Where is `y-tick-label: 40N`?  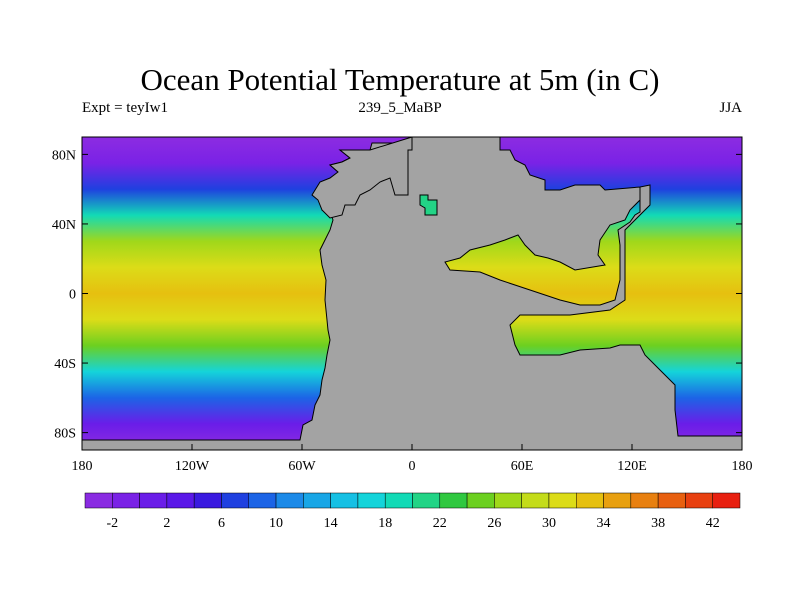 y-tick-label: 40N is located at coordinates (64, 225).